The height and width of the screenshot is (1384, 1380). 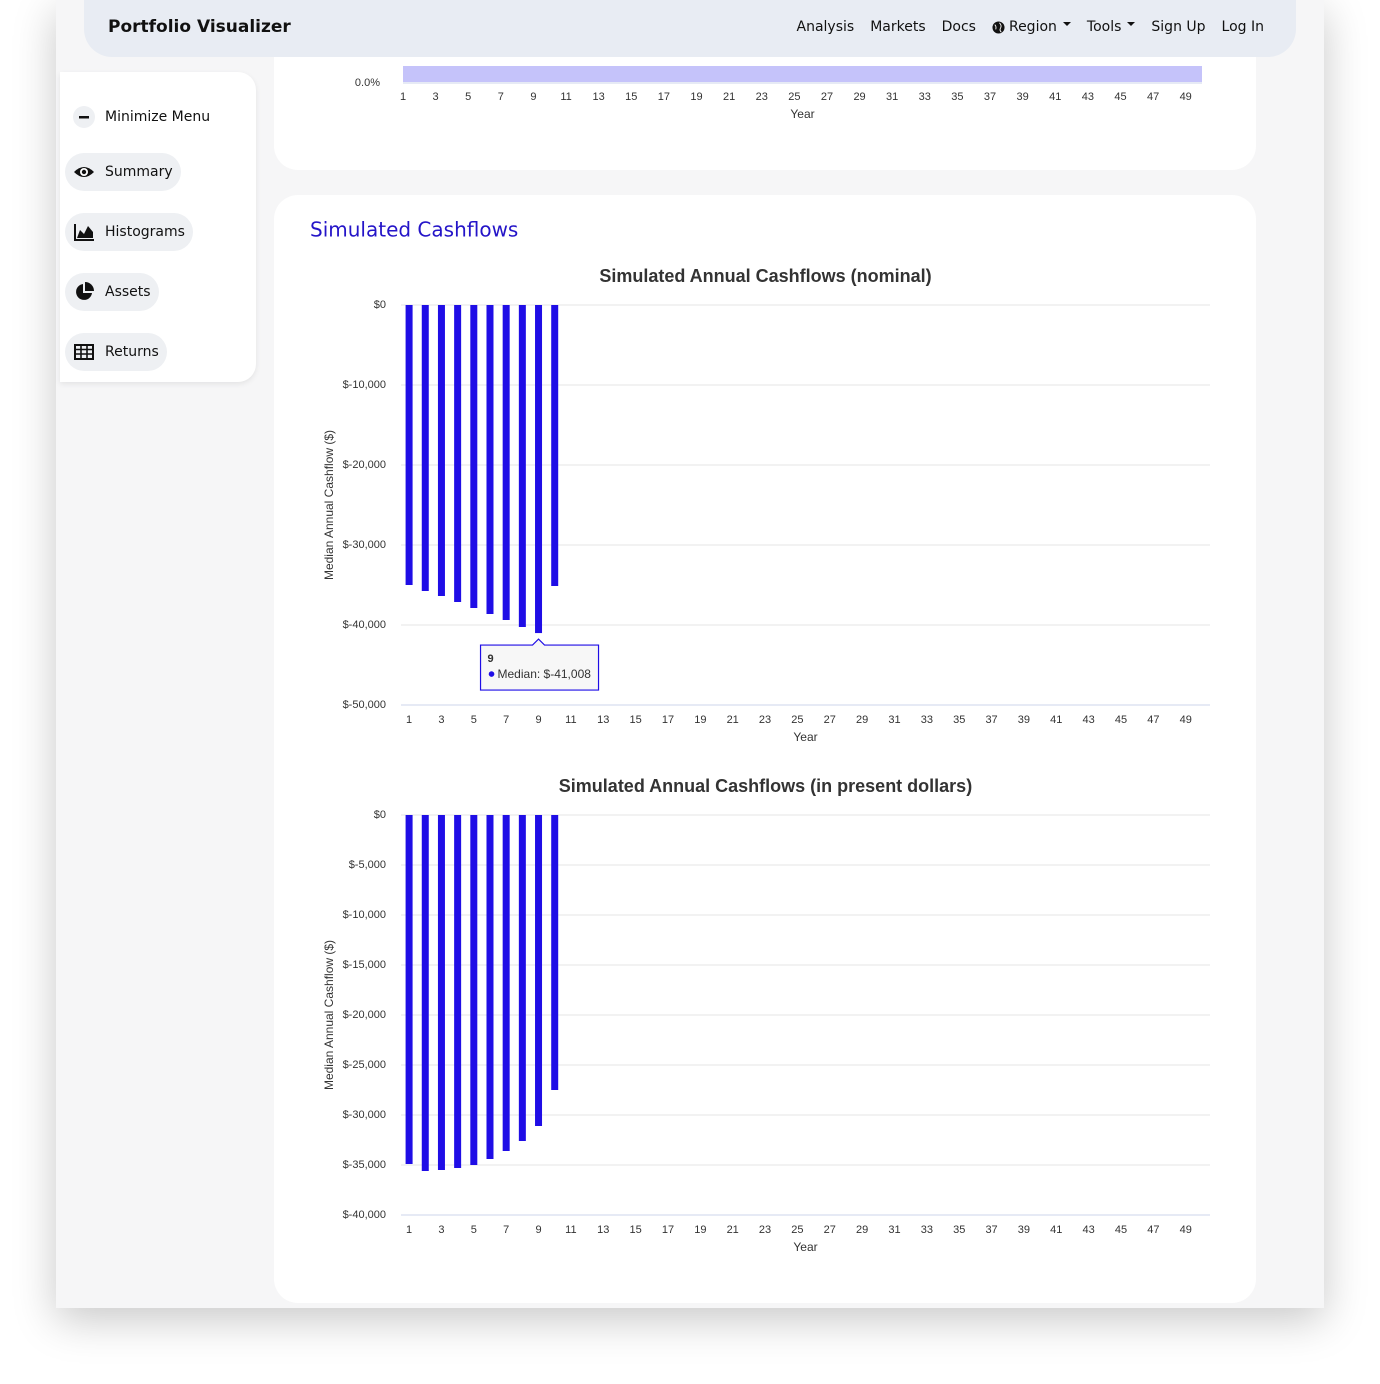 I want to click on nav-link: Markets, so click(x=898, y=27).